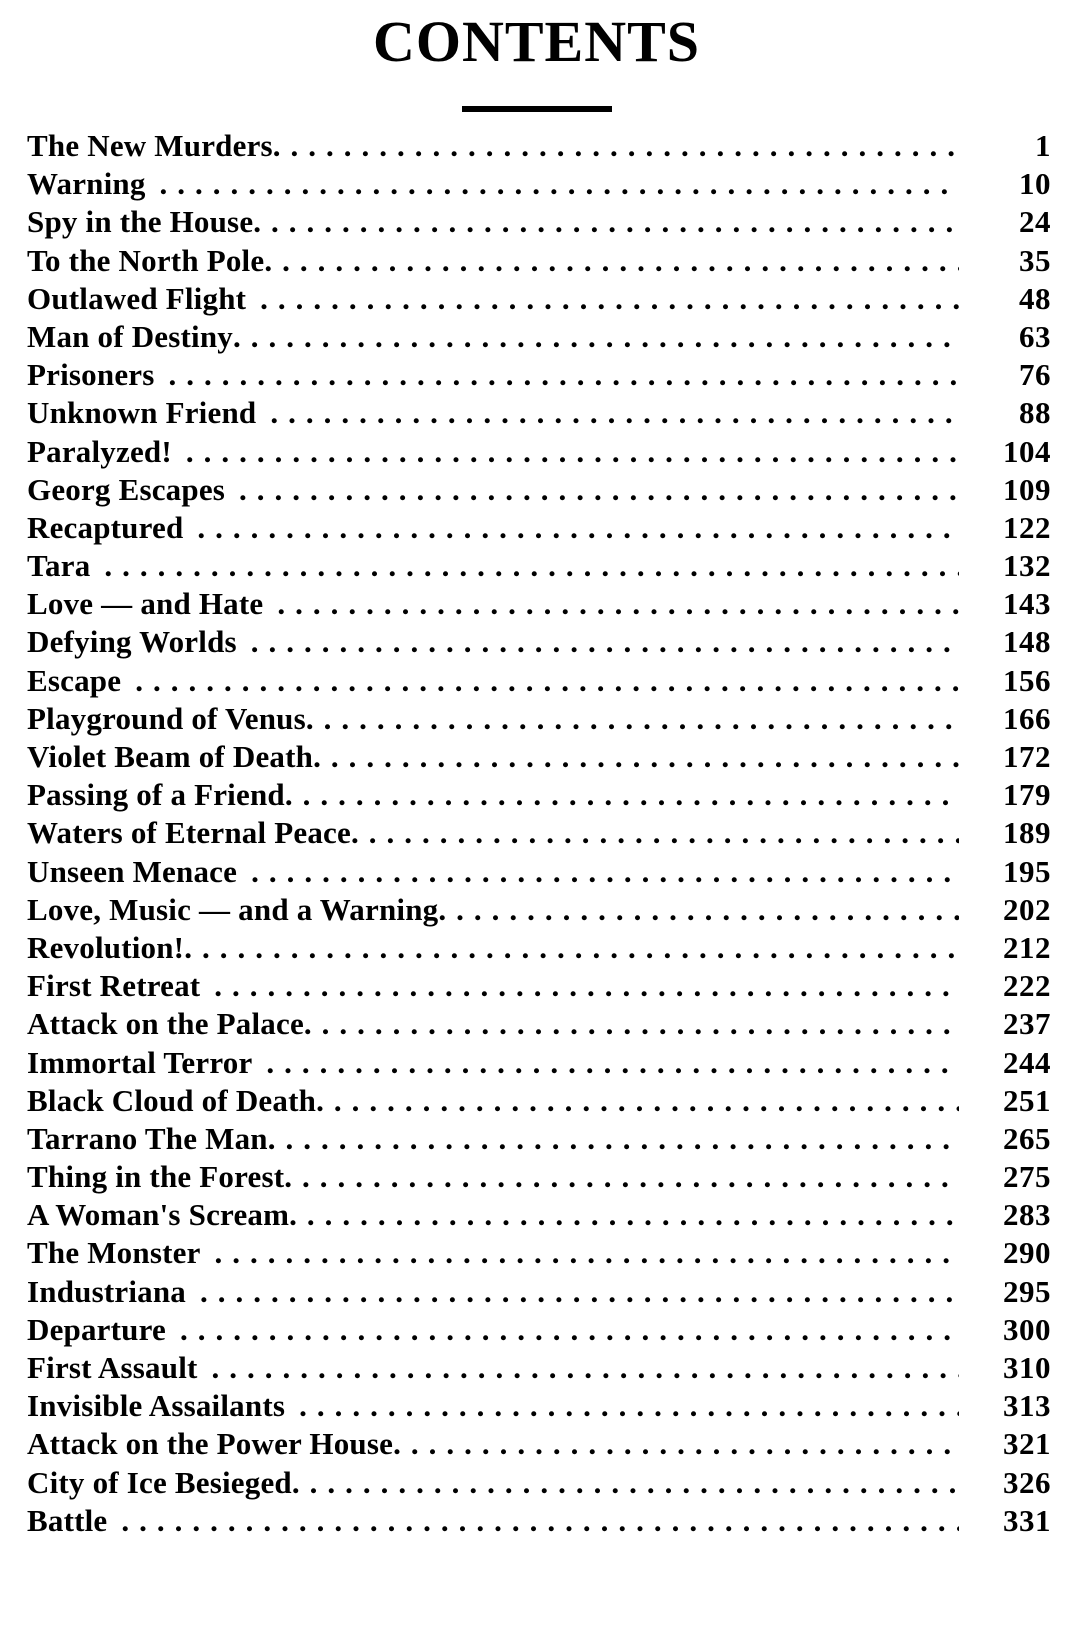 The height and width of the screenshot is (1652, 1073). What do you see at coordinates (1035, 298) in the screenshot?
I see `toc-entry-page-number: 48` at bounding box center [1035, 298].